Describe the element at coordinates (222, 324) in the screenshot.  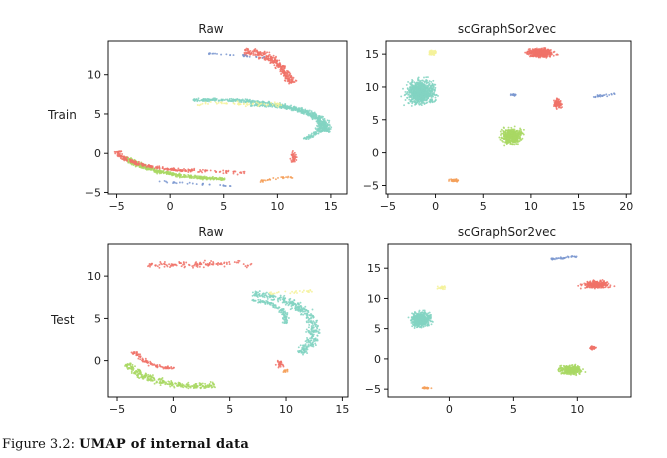
I see `scatter-points` at that location.